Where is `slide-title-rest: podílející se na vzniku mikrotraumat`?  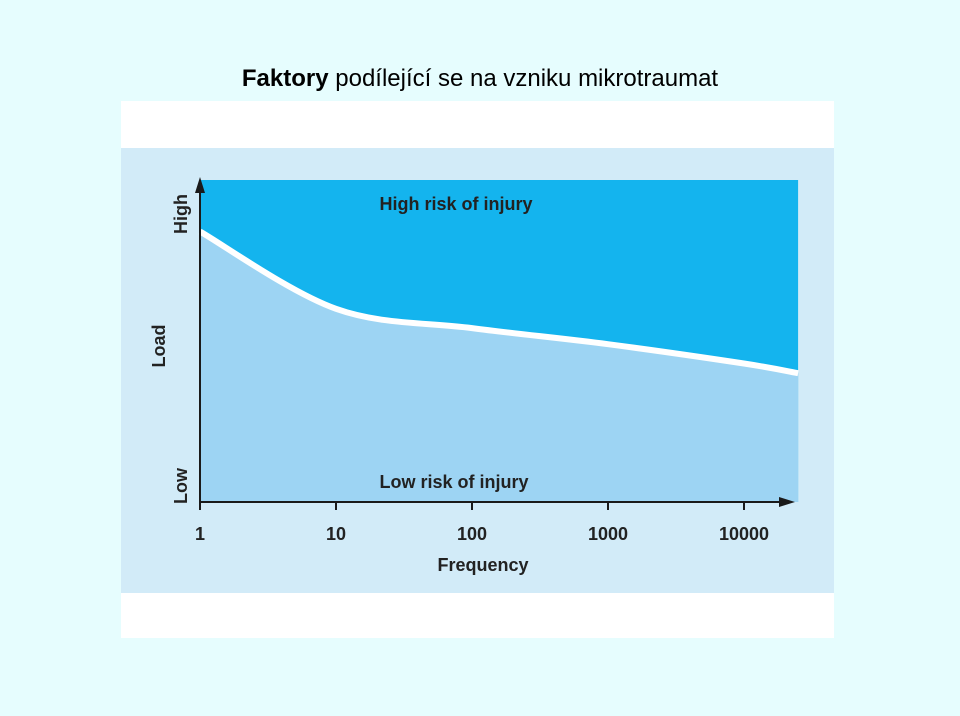
slide-title-rest: podílející se na vzniku mikrotraumat is located at coordinates (527, 78).